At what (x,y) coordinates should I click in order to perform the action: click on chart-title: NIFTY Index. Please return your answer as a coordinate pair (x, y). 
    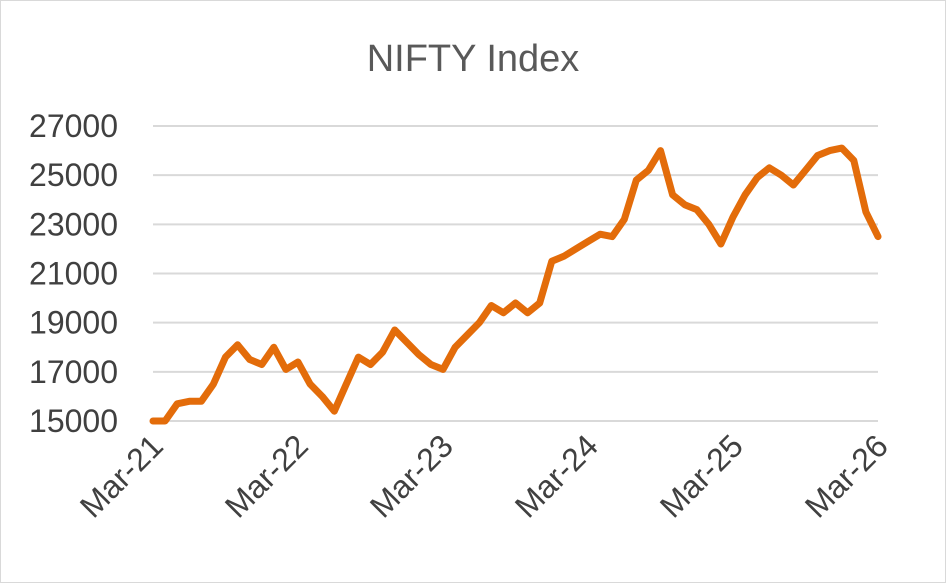
    Looking at the image, I should click on (473, 59).